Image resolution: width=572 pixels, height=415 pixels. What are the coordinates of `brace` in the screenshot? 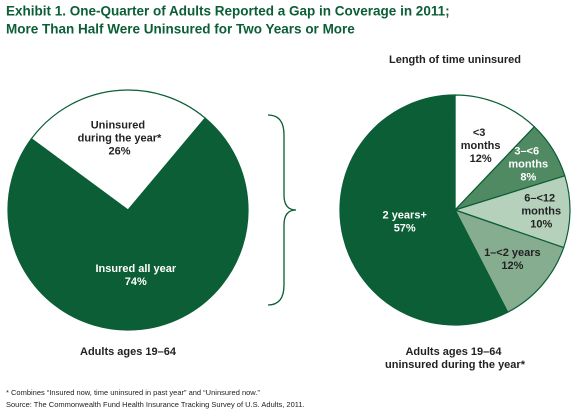 It's located at (282, 210).